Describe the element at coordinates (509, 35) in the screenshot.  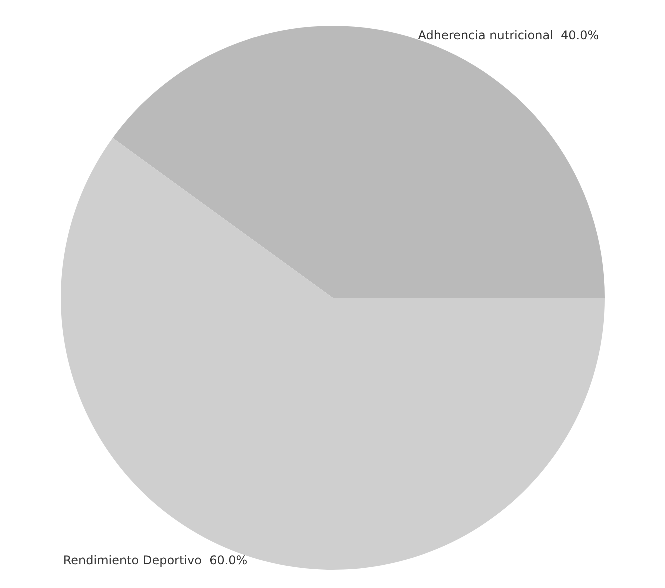
I see `slice-label: Adherencia nutricional 40.0%` at that location.